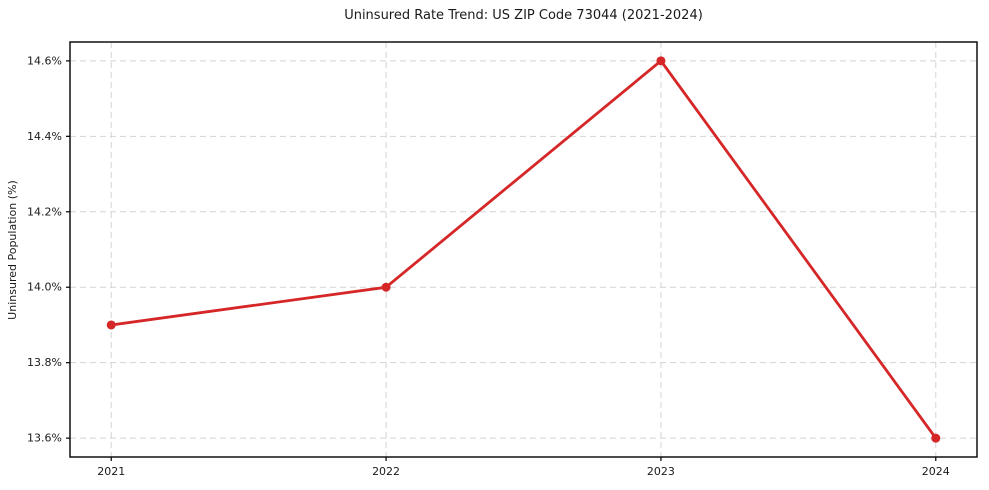  I want to click on x-tick-label: 2024, so click(936, 471).